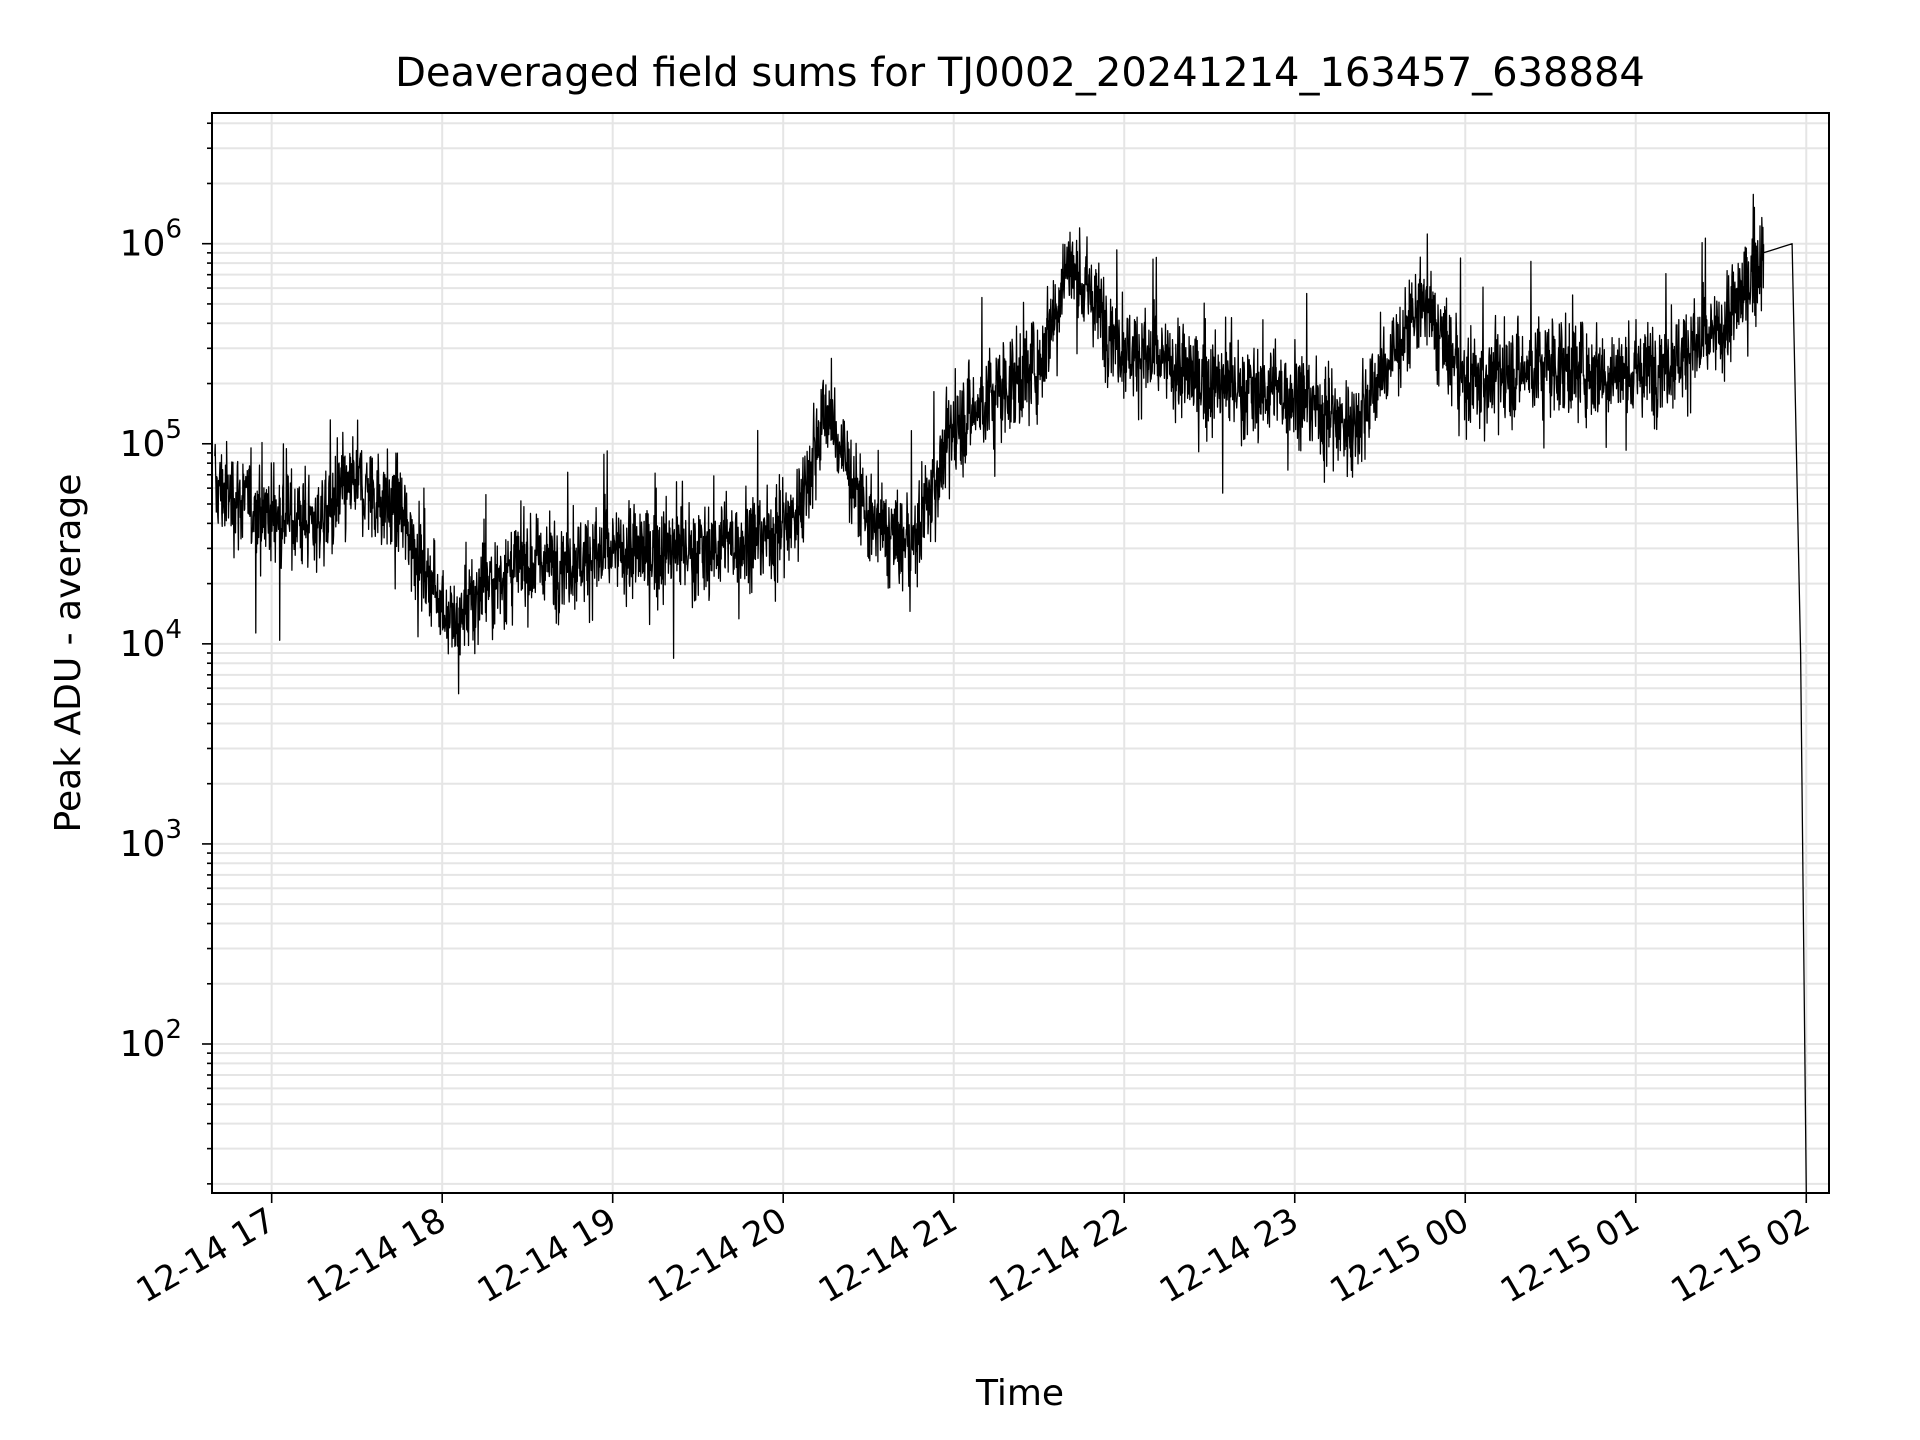 The image size is (1920, 1440). Describe the element at coordinates (151, 240) in the screenshot. I see `y-tick-label: 10⁶` at that location.